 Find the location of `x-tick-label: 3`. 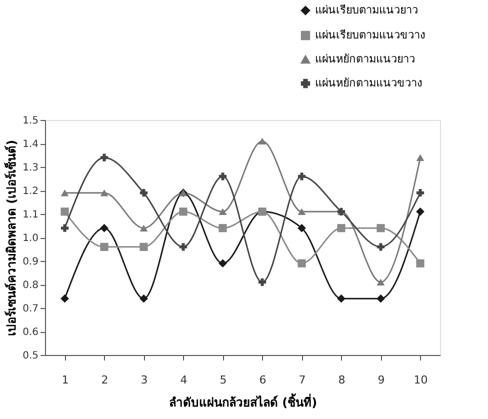

x-tick-label: 3 is located at coordinates (144, 380).